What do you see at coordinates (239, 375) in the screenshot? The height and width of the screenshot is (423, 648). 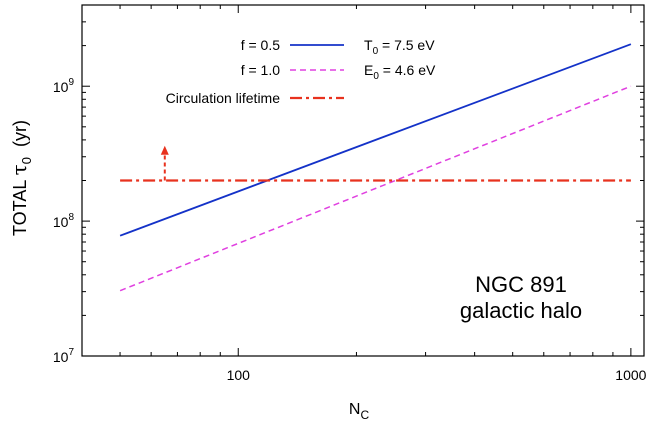 I see `x-tick-label-0: 100` at bounding box center [239, 375].